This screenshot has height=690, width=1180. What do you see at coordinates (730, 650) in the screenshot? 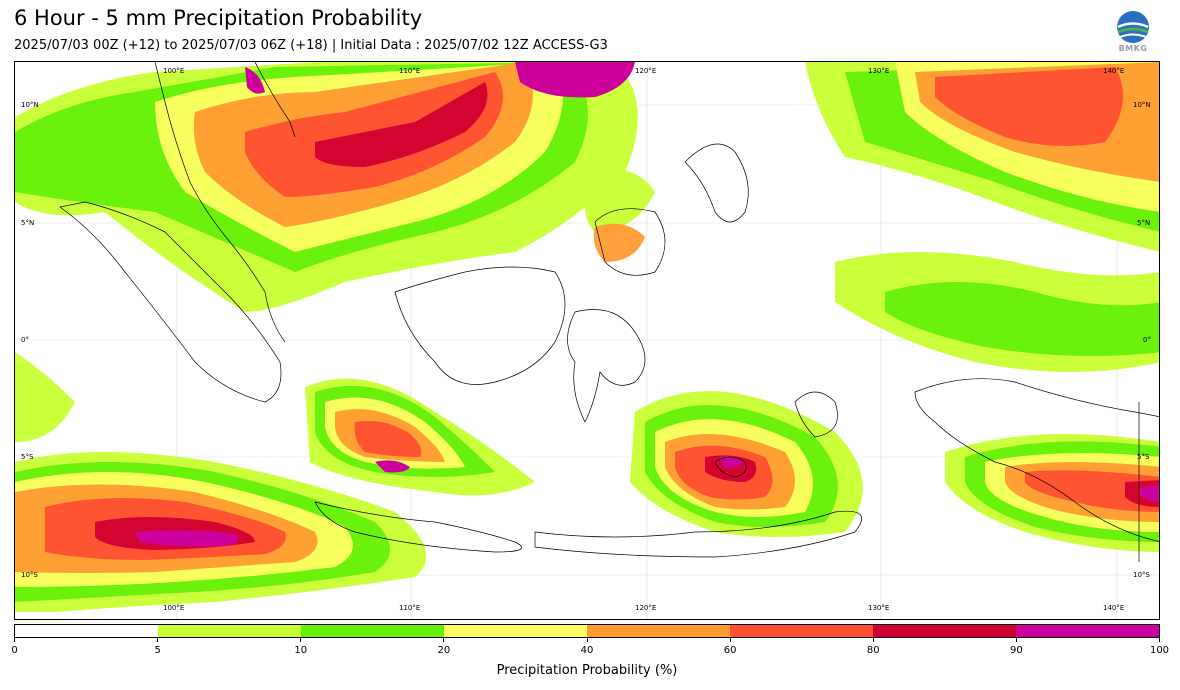
I see `colorbar-tick-label: 60` at bounding box center [730, 650].